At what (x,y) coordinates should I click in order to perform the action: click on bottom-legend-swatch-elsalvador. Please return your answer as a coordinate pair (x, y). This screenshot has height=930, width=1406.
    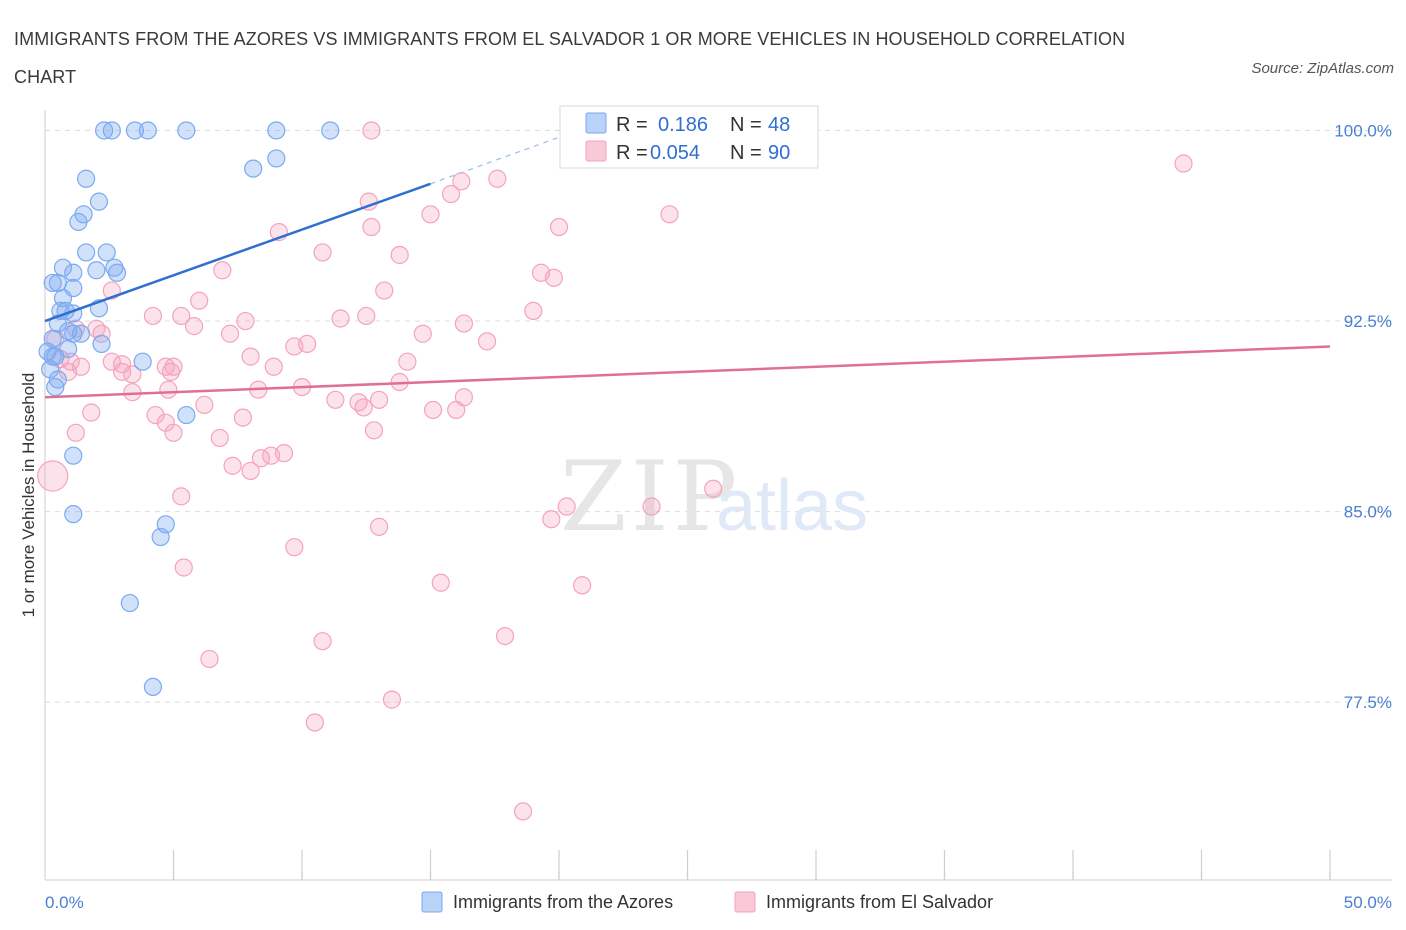
    Looking at the image, I should click on (745, 902).